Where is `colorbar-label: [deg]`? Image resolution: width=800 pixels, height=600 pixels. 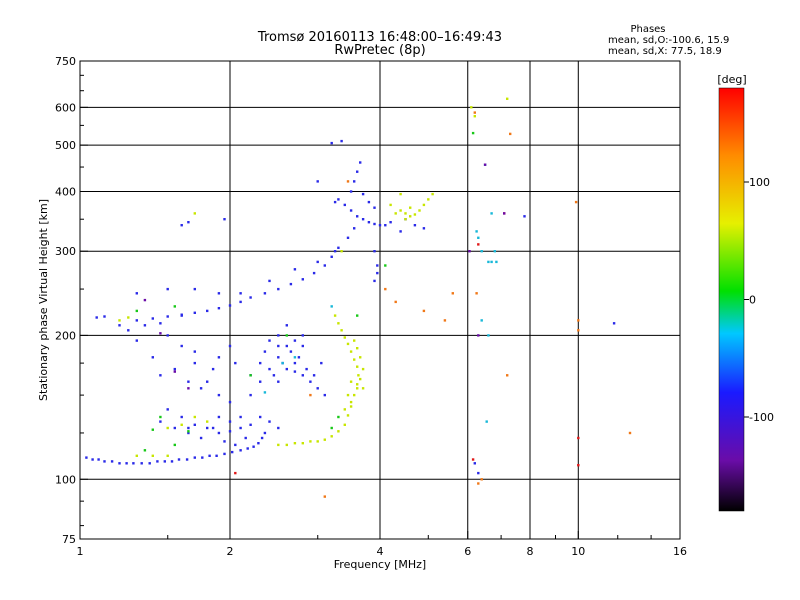 colorbar-label: [deg] is located at coordinates (731, 79).